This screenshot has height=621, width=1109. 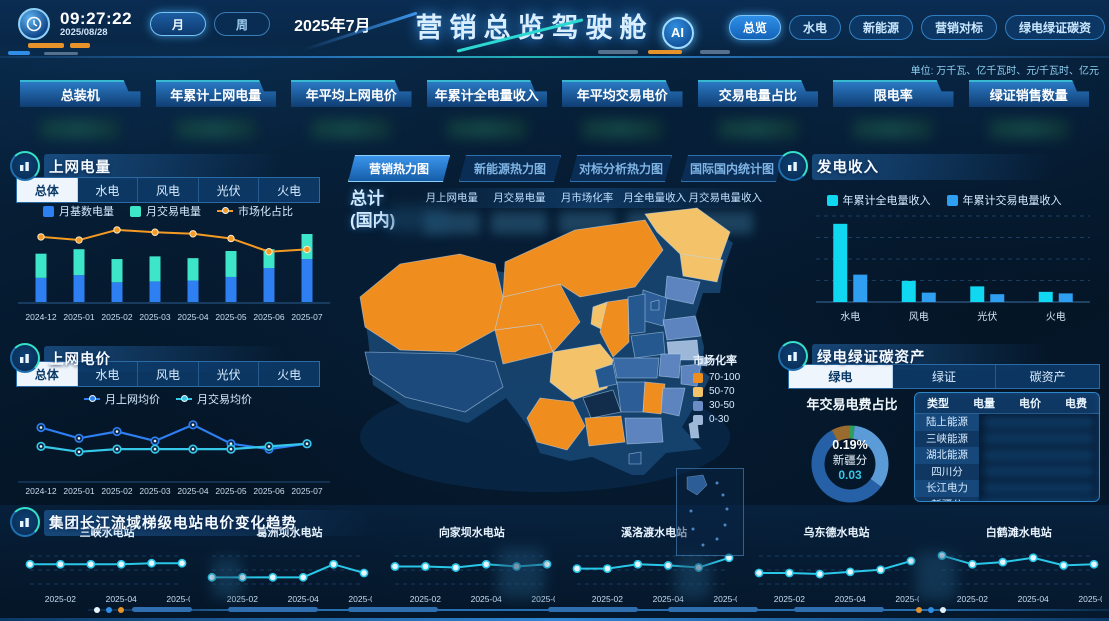 I want to click on tab-grid-energy: 风电, so click(x=168, y=190).